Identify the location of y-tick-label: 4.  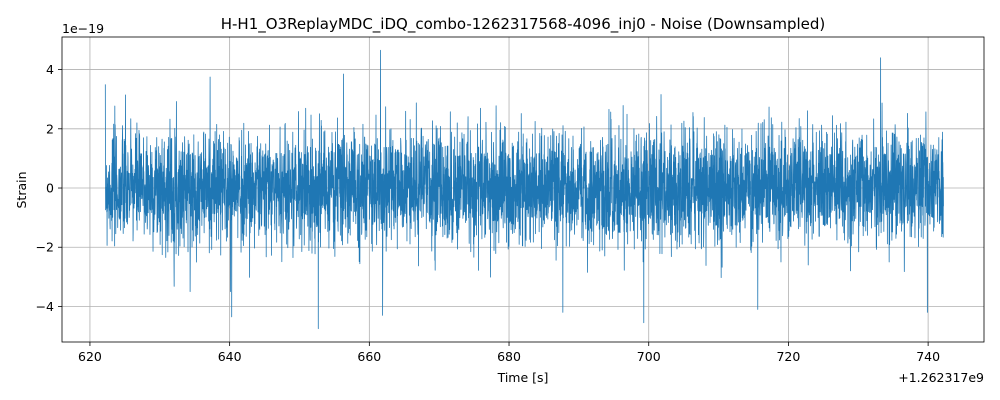
(50, 69).